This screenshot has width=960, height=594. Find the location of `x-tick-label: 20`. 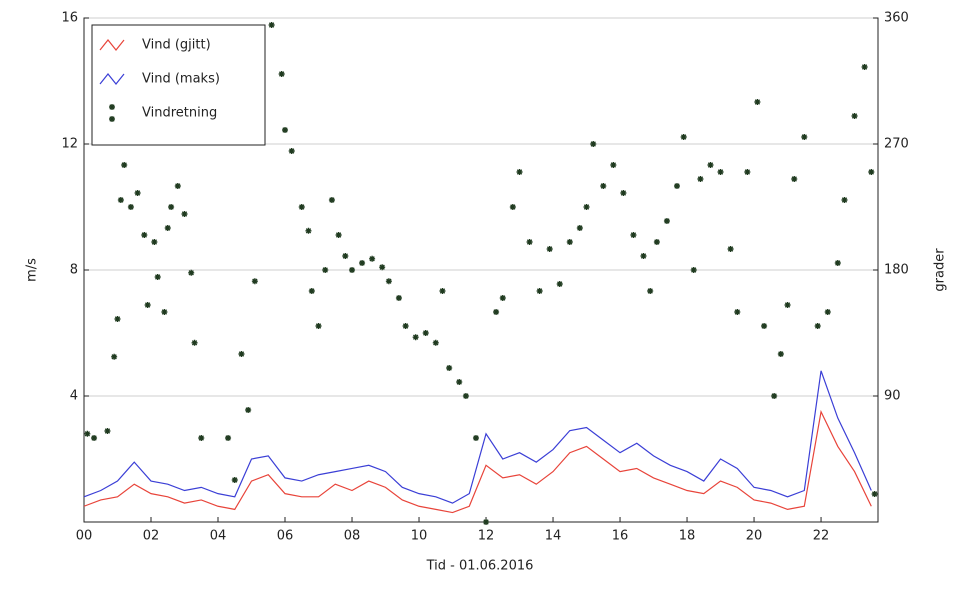

x-tick-label: 20 is located at coordinates (754, 536).